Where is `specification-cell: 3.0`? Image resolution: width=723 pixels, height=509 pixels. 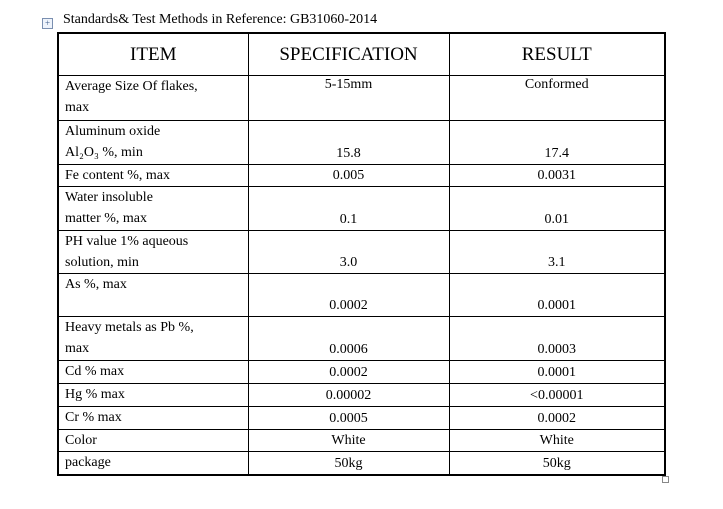
specification-cell: 3.0 is located at coordinates (348, 252).